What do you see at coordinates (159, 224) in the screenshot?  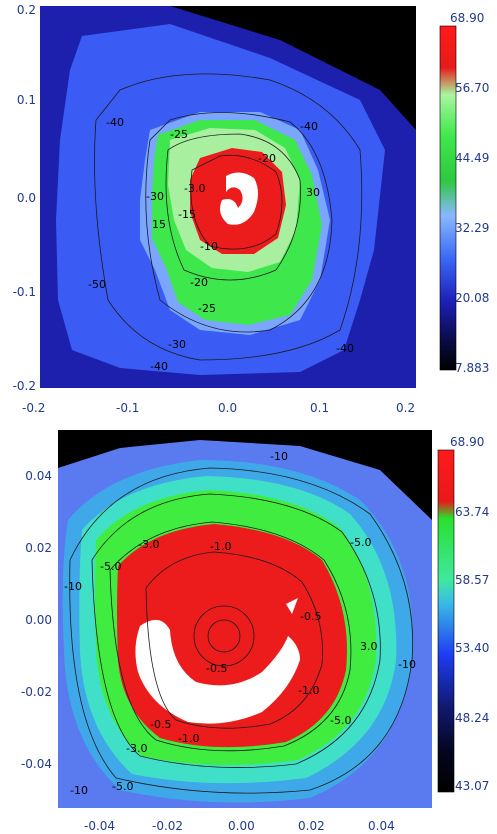 I see `top-contour-label: 15` at bounding box center [159, 224].